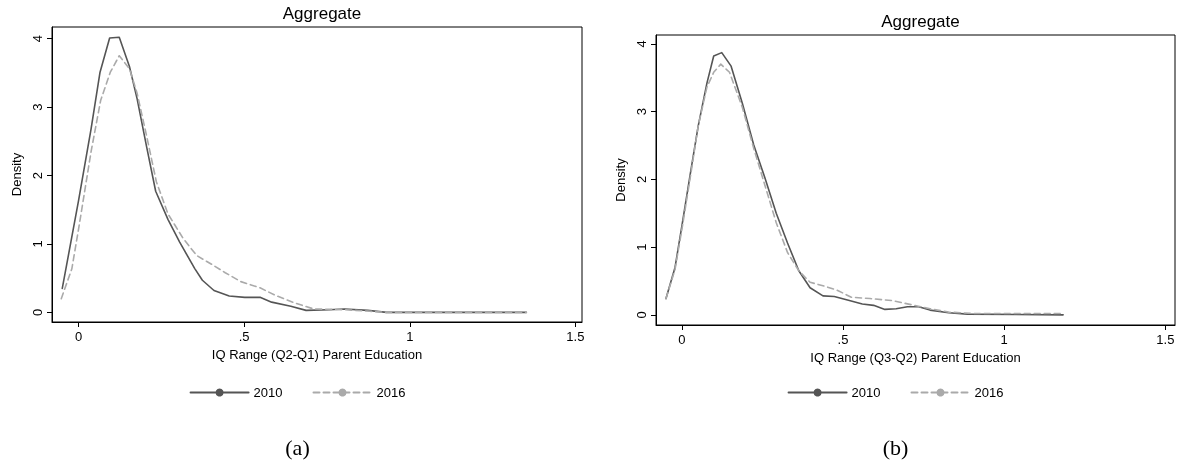 The image size is (1191, 466). I want to click on x-axis-title: IQ Range (Q3-Q2) Parent Education, so click(915, 357).